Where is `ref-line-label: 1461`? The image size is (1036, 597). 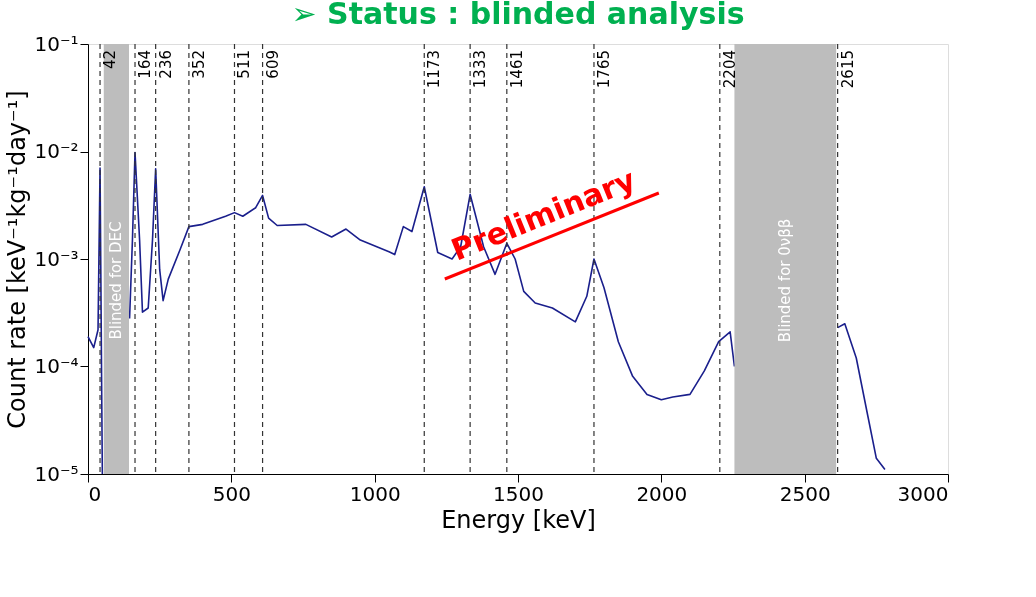
ref-line-label: 1461 is located at coordinates (516, 69).